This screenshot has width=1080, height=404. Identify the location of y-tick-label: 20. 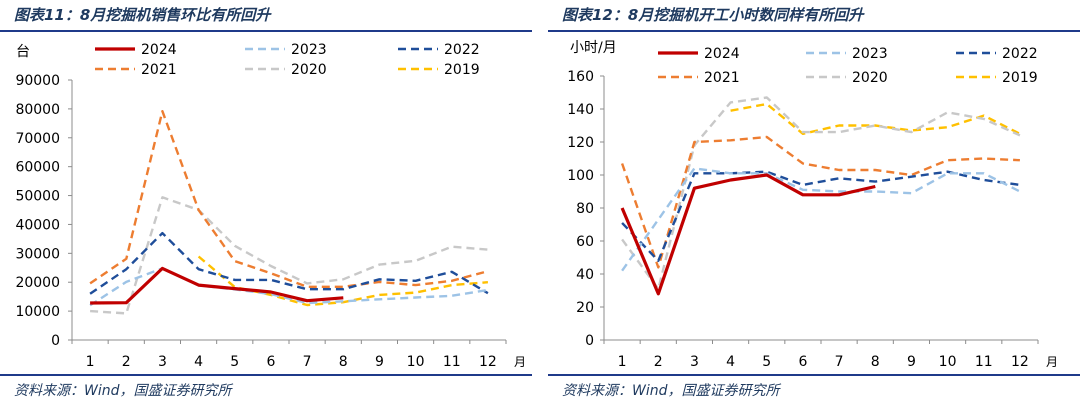
(585, 308).